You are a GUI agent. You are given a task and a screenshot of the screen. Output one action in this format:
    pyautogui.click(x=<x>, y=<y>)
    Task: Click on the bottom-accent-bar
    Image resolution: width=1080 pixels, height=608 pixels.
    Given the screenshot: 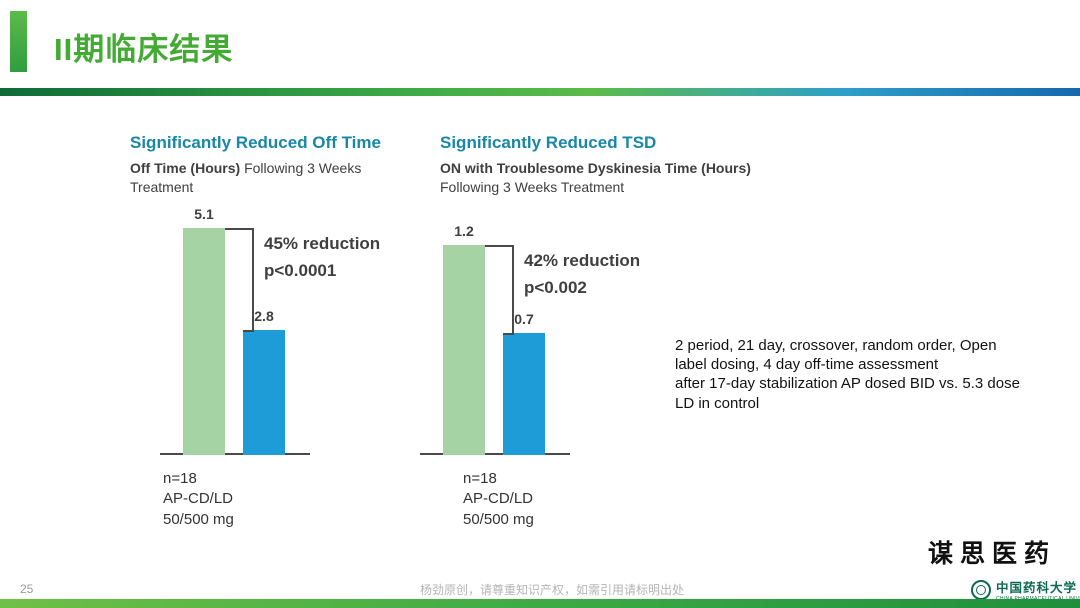 What is the action you would take?
    pyautogui.click(x=540, y=603)
    